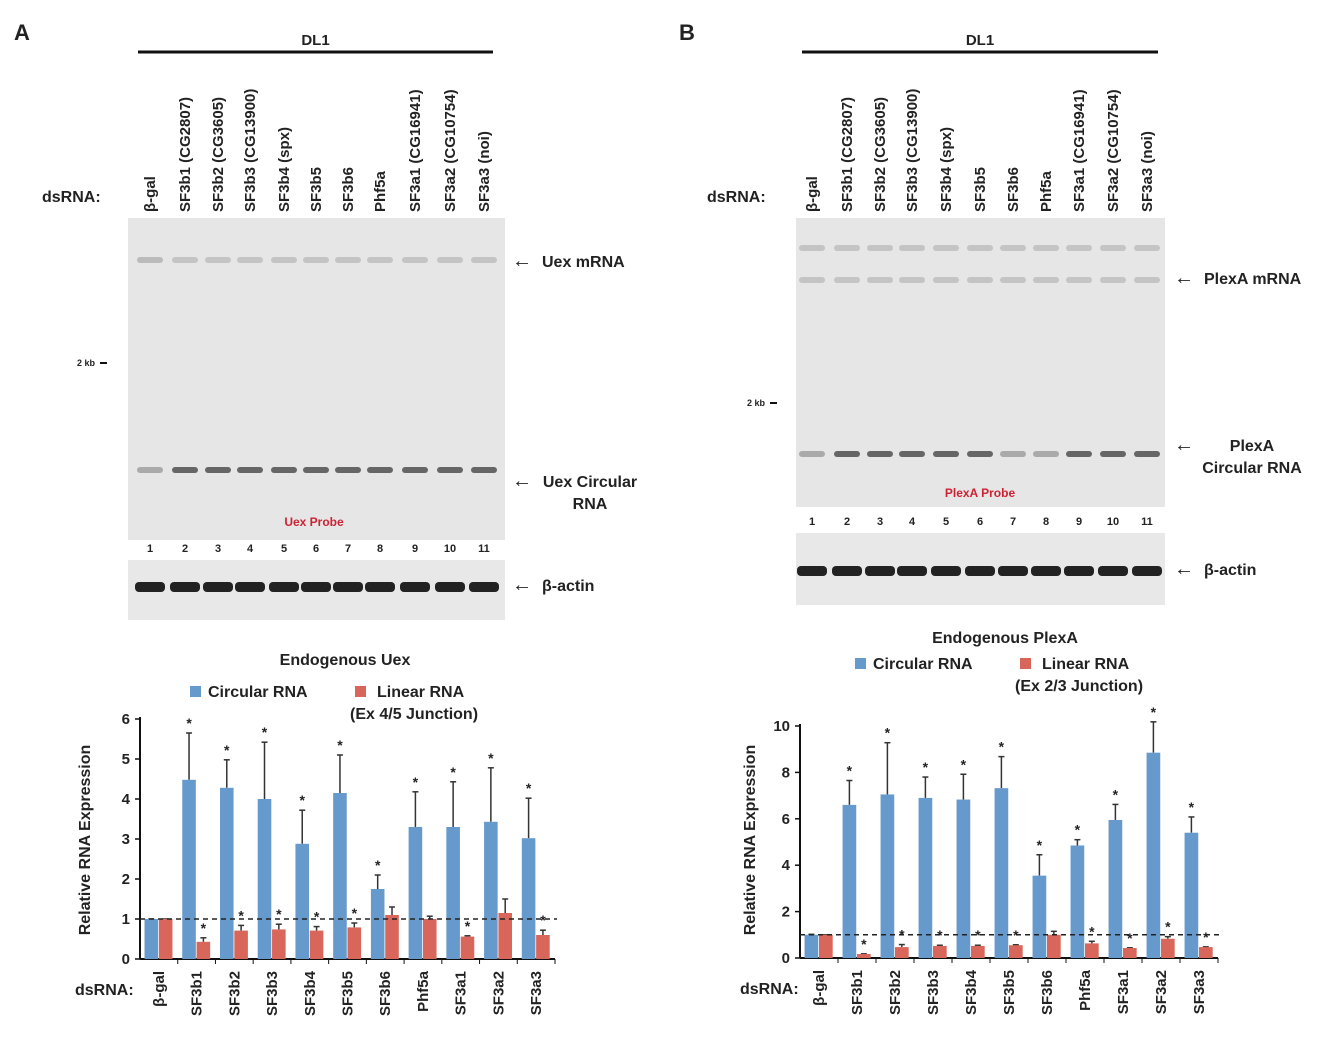 Image resolution: width=1328 pixels, height=1042 pixels. What do you see at coordinates (1252, 446) in the screenshot?
I see `arrow-label: PlexA` at bounding box center [1252, 446].